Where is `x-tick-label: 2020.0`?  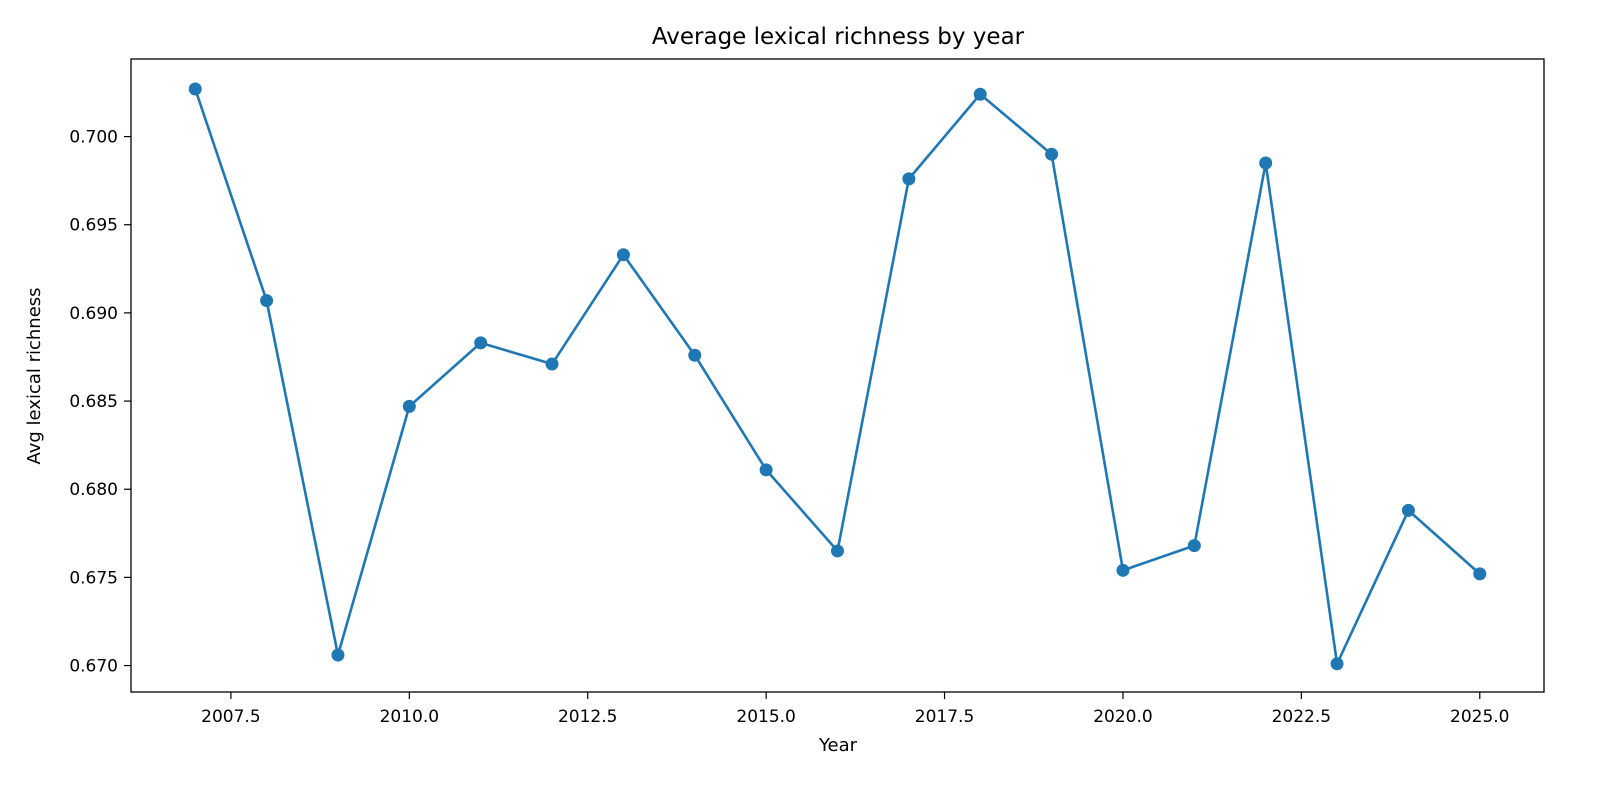
x-tick-label: 2020.0 is located at coordinates (1122, 717).